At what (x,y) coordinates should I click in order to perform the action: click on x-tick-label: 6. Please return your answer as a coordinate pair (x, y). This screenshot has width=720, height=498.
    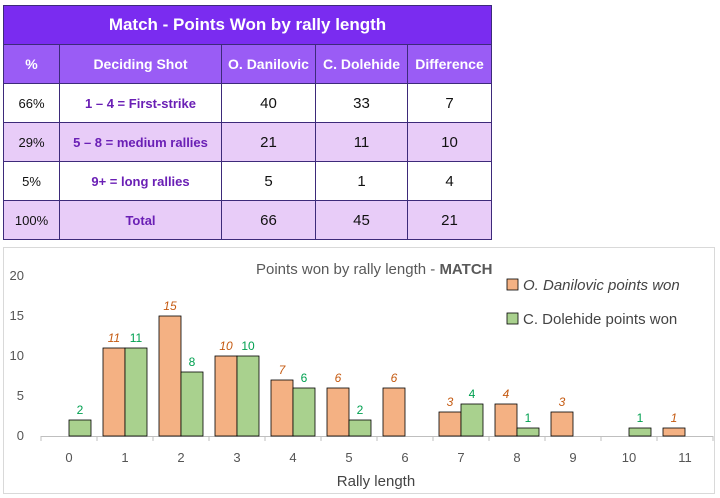
    Looking at the image, I should click on (404, 457).